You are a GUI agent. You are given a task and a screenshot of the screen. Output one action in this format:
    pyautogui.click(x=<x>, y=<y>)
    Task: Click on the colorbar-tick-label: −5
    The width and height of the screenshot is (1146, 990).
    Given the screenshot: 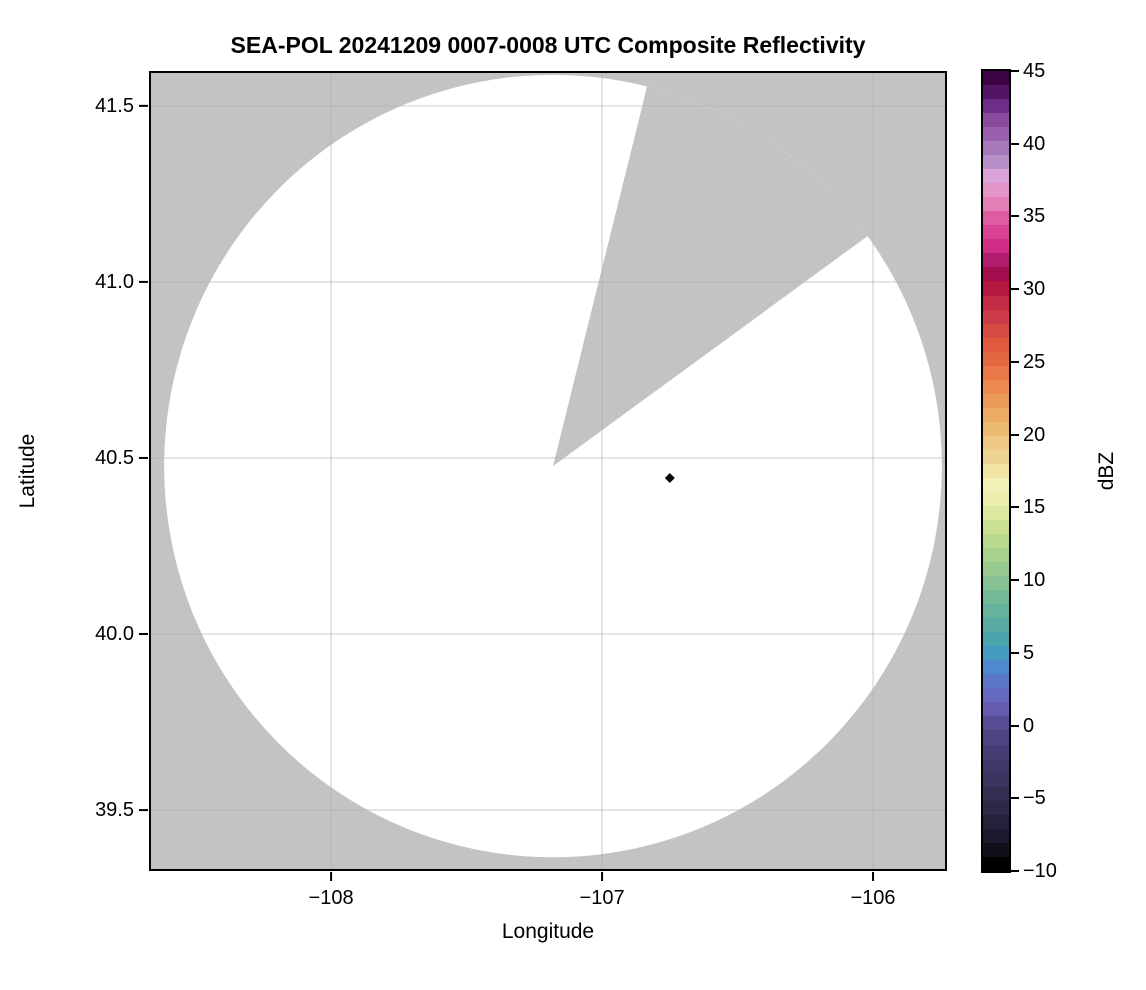 What is the action you would take?
    pyautogui.click(x=1034, y=798)
    